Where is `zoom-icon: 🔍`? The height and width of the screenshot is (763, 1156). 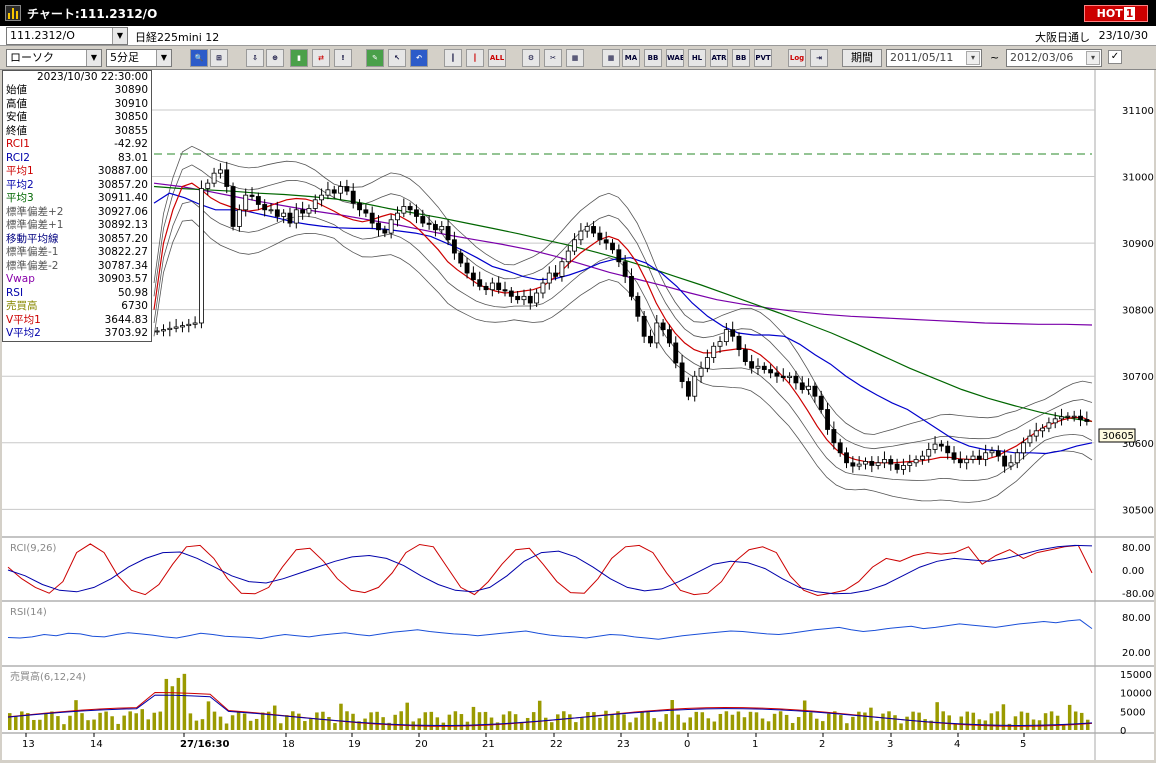
zoom-icon: 🔍 is located at coordinates (199, 58).